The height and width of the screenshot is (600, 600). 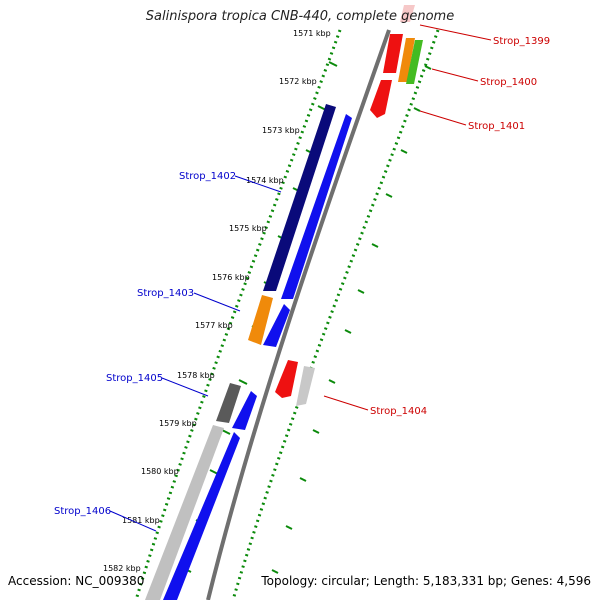 I want to click on gene-strop-1403-blue, so click(x=276, y=325).